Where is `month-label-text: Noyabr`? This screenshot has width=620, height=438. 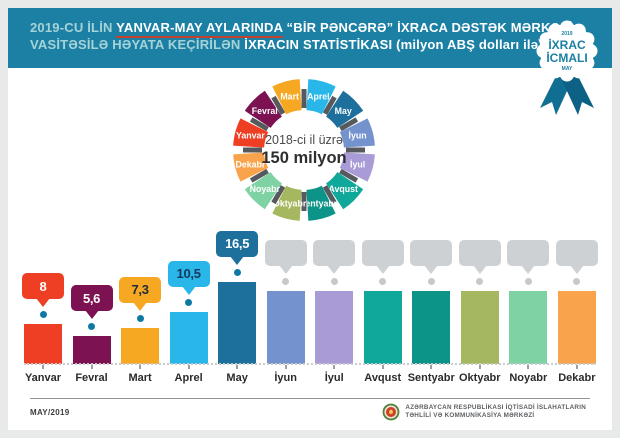
month-label-text: Noyabr is located at coordinates (528, 378).